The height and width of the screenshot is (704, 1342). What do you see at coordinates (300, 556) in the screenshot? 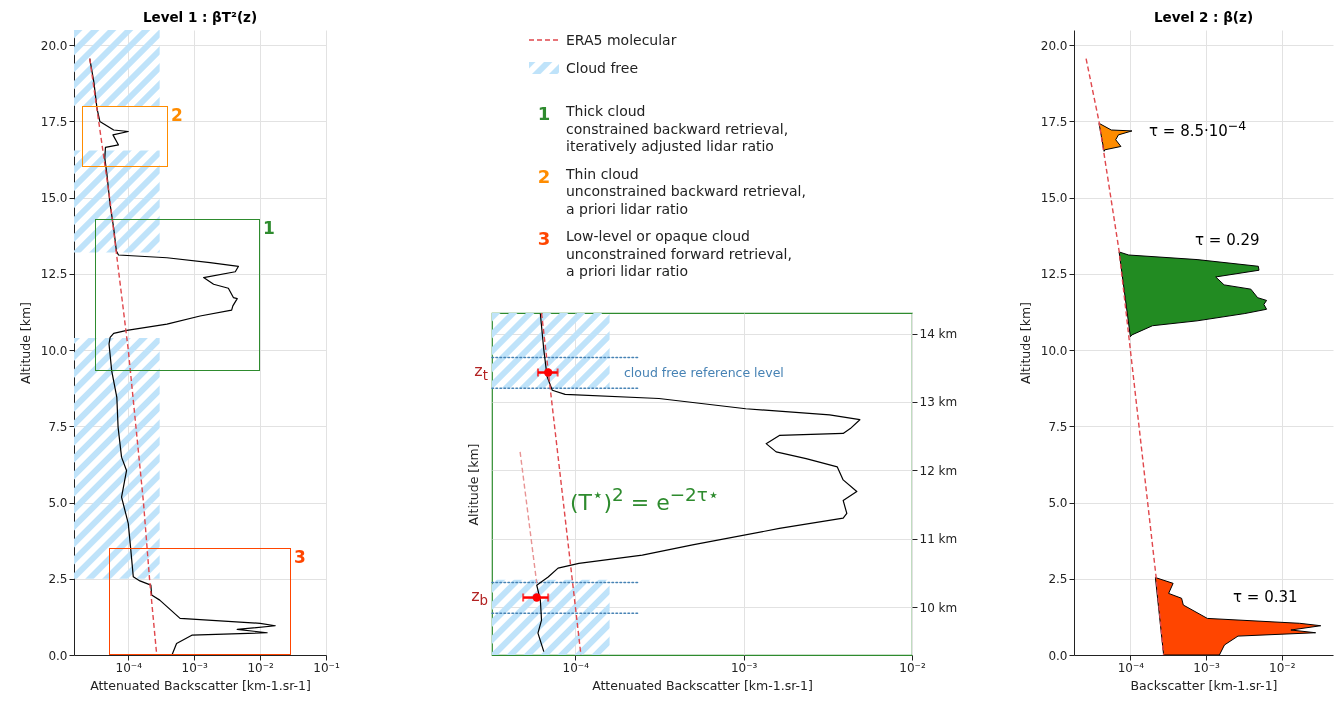
I see `annotation: 3` at bounding box center [300, 556].